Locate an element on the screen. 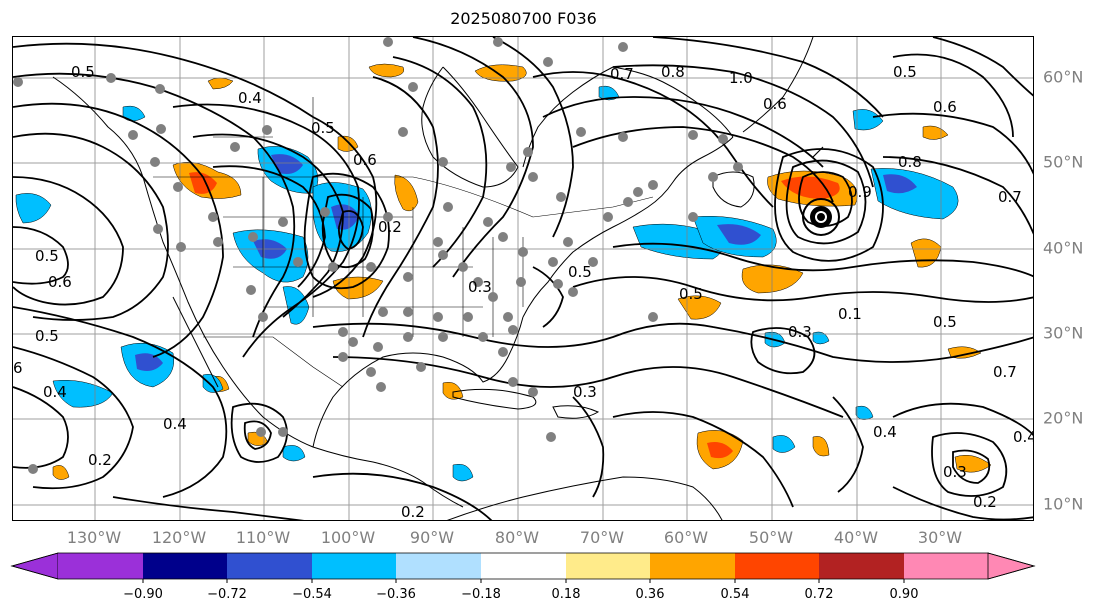 The width and height of the screenshot is (1105, 615). colorbar-tick: 0.54 is located at coordinates (735, 594).